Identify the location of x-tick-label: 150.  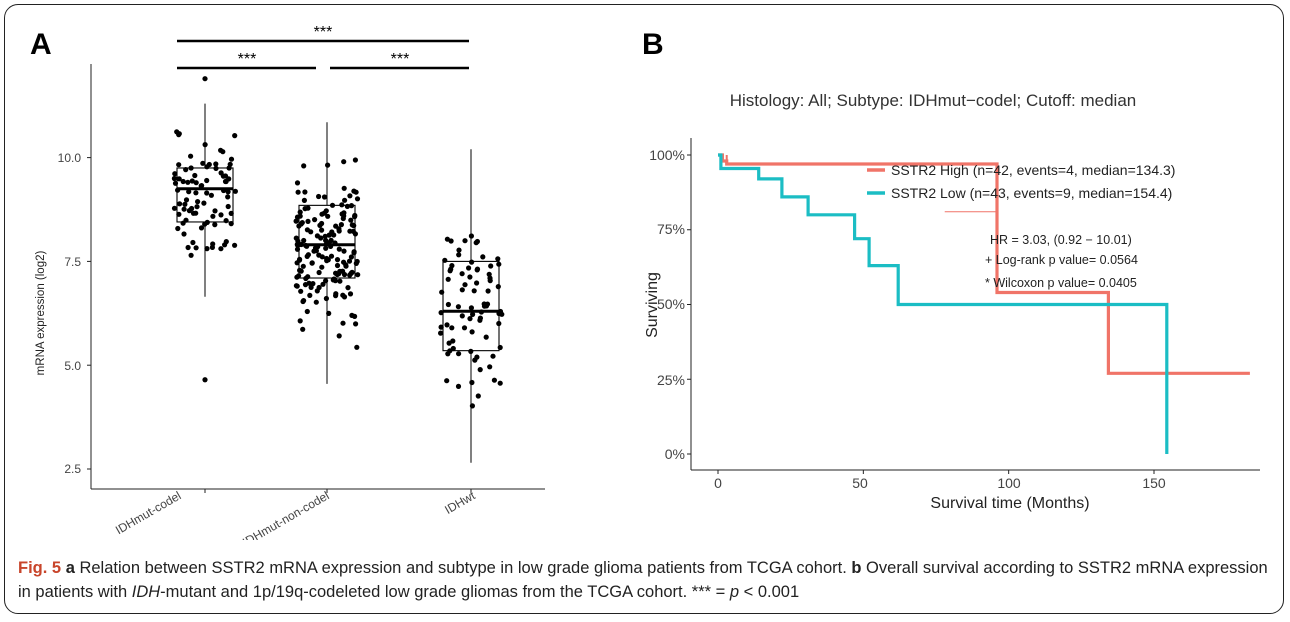
(1154, 483).